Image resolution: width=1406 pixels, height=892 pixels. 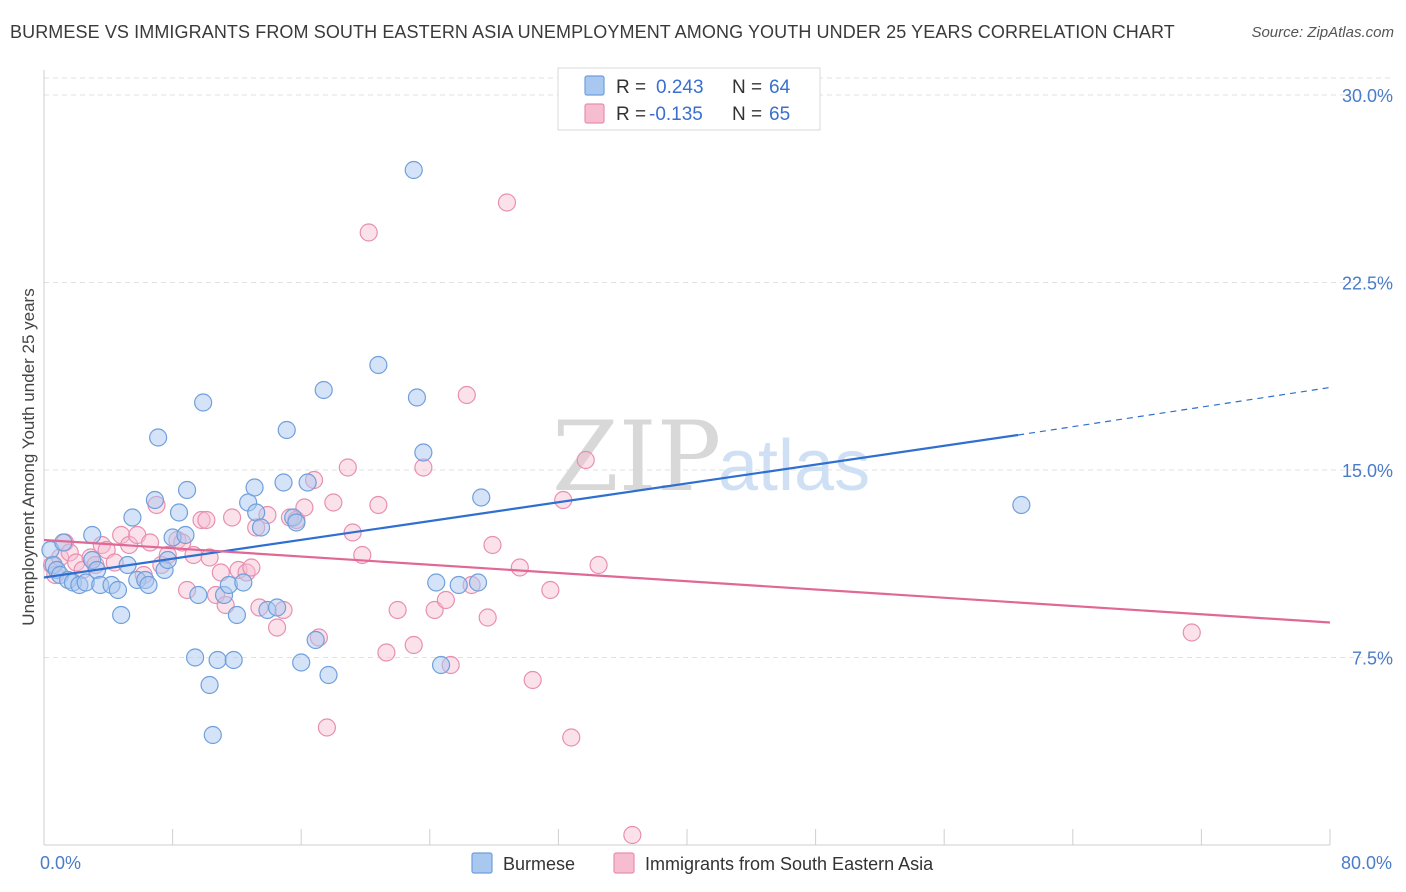 I want to click on trend-line-burmese-extension, so click(x=1174, y=411).